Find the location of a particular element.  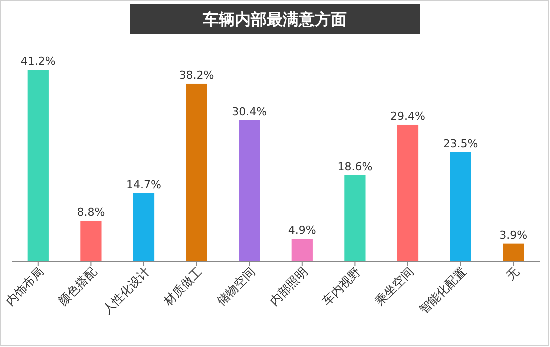

x-tick-label: 车内视野 is located at coordinates (342, 286).